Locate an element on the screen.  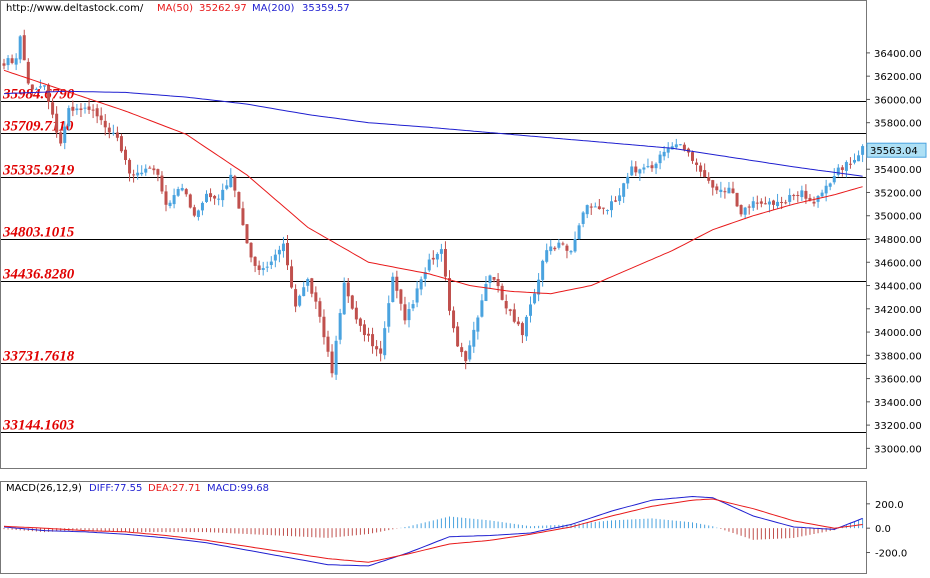
level-label: 33144.1603 is located at coordinates (38, 426).